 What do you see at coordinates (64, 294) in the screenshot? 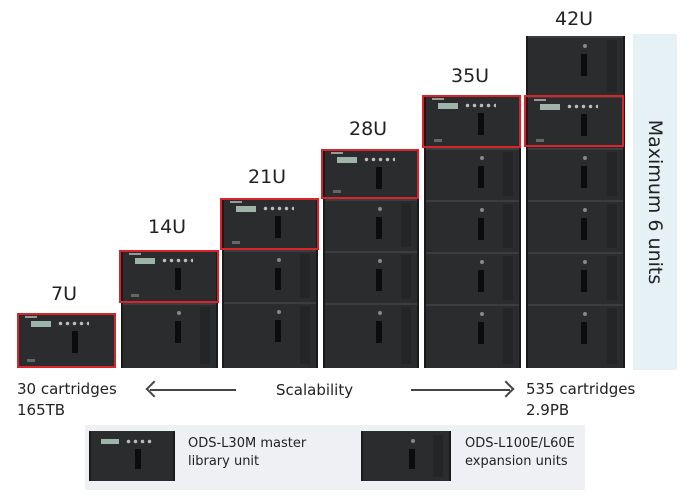
I see `height-label-7u: 7U` at bounding box center [64, 294].